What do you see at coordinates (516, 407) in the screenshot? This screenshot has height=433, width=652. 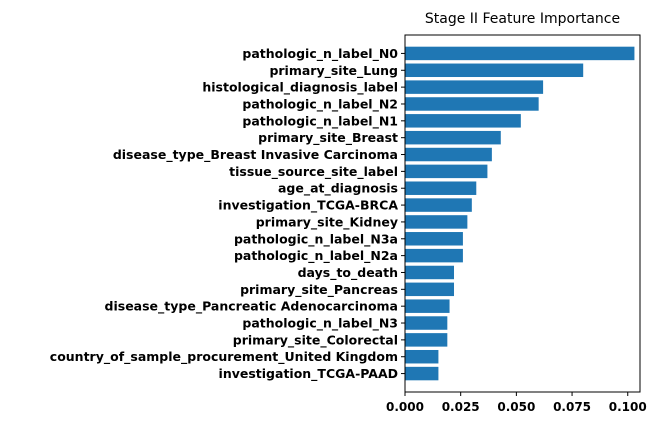 I see `x-tick-label: 0.050` at bounding box center [516, 407].